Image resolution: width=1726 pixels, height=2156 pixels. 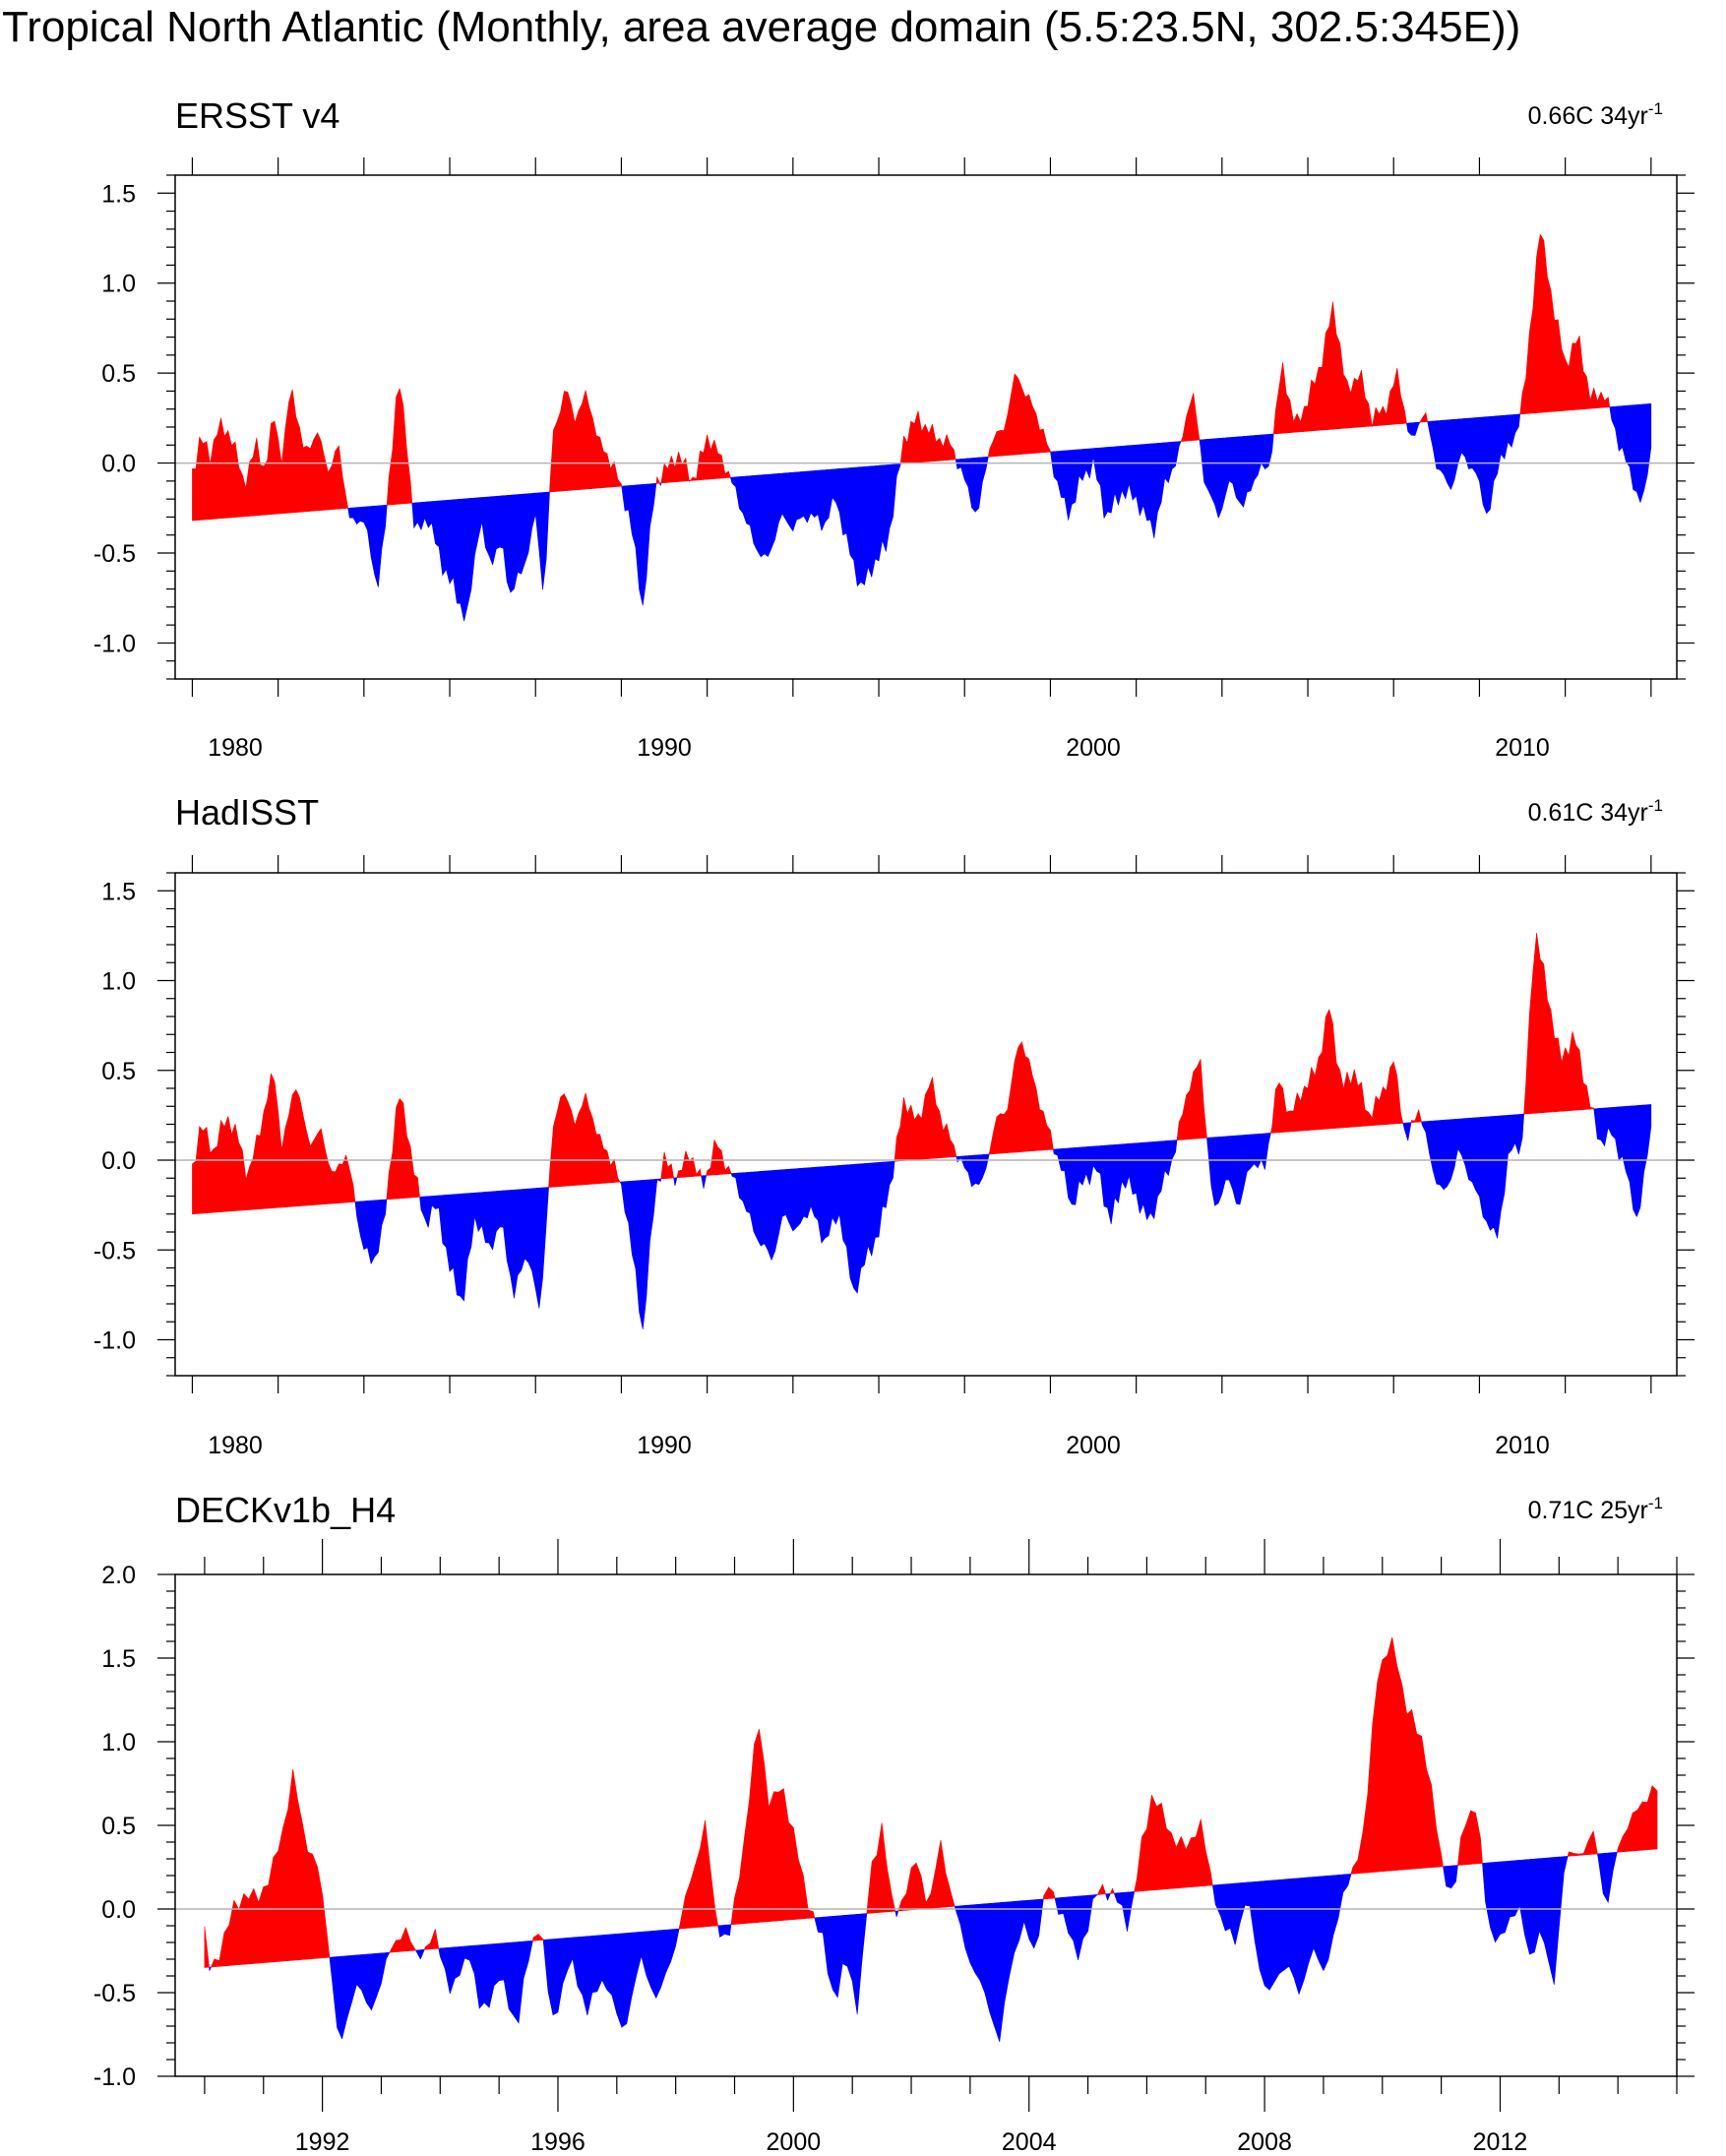 What do you see at coordinates (1264, 2142) in the screenshot?
I see `x-tick-label: 2008` at bounding box center [1264, 2142].